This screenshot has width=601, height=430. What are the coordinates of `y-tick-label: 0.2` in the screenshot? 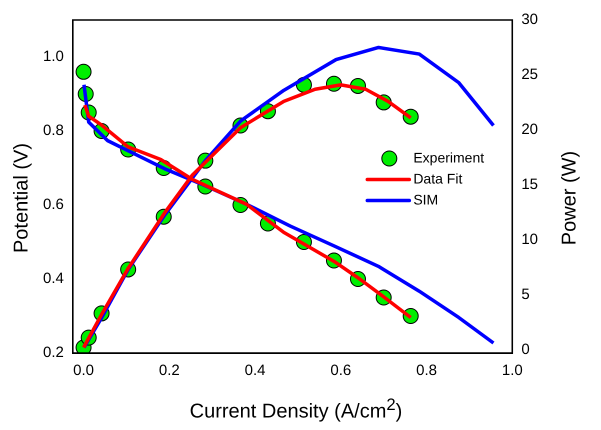 It's located at (53, 353).